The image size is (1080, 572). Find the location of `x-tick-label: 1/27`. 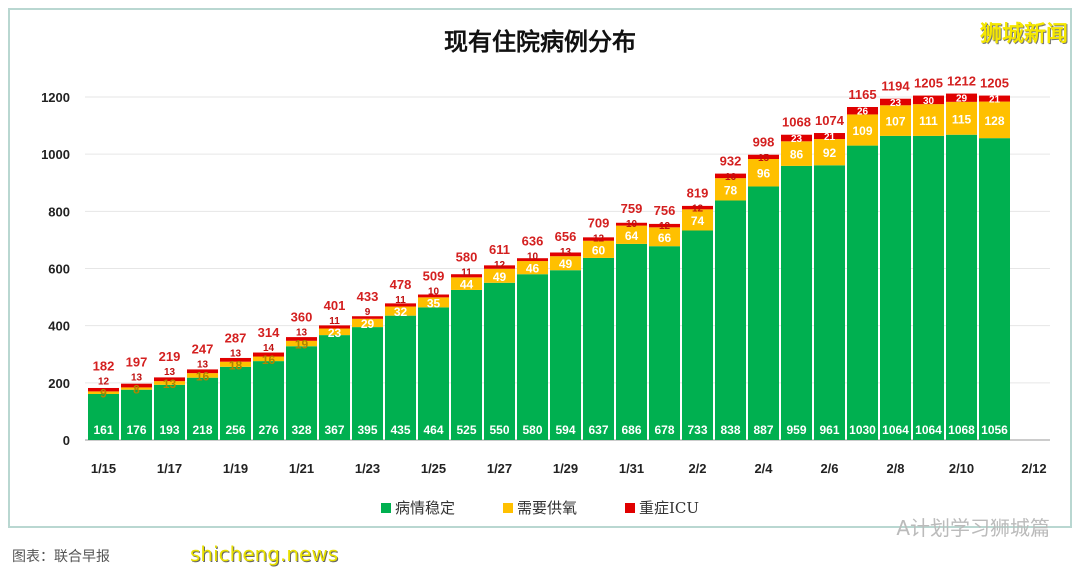

x-tick-label: 1/27 is located at coordinates (499, 468).